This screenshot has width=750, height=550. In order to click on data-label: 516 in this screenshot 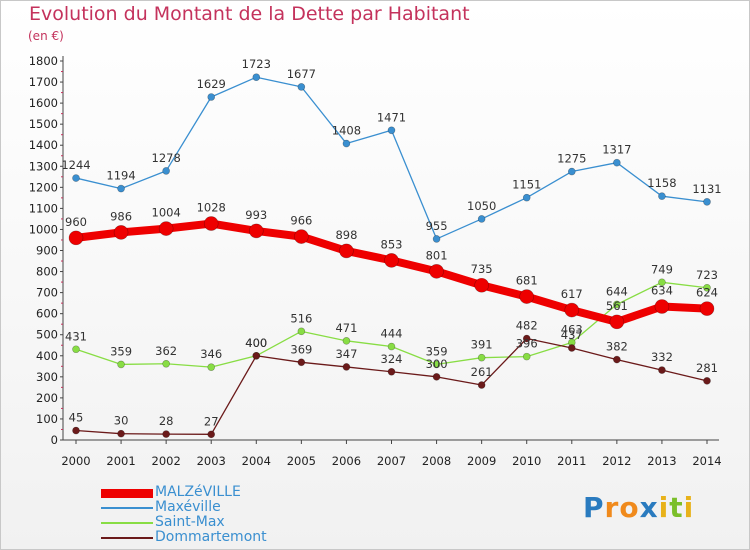, I will do `click(301, 318)`.